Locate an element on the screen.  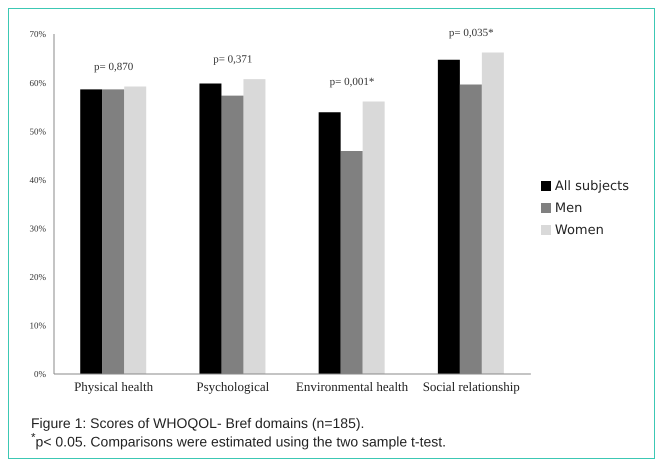
x-tick-label: Physical health is located at coordinates (114, 386).